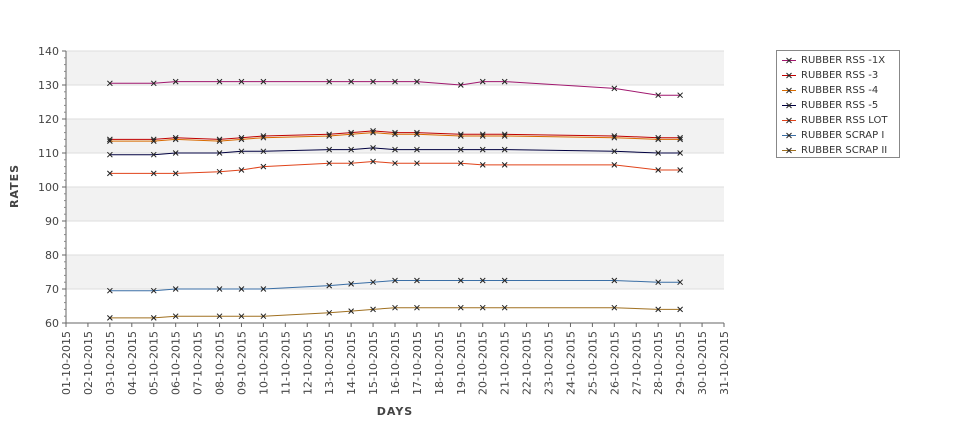  What do you see at coordinates (110, 363) in the screenshot?
I see `x-tick-label: 03-10-2015` at bounding box center [110, 363].